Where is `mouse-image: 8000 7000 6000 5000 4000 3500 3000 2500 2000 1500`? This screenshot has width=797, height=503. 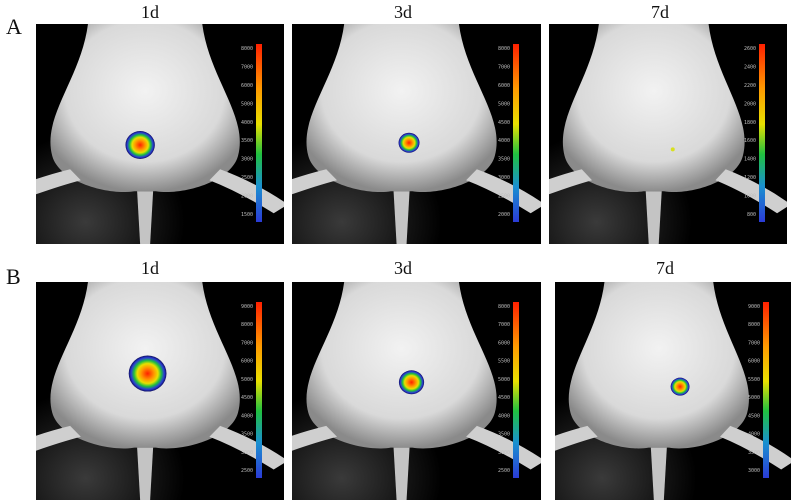 mouse-image: 8000 7000 6000 5000 4000 3500 3000 2500 2000 1500 is located at coordinates (160, 134).